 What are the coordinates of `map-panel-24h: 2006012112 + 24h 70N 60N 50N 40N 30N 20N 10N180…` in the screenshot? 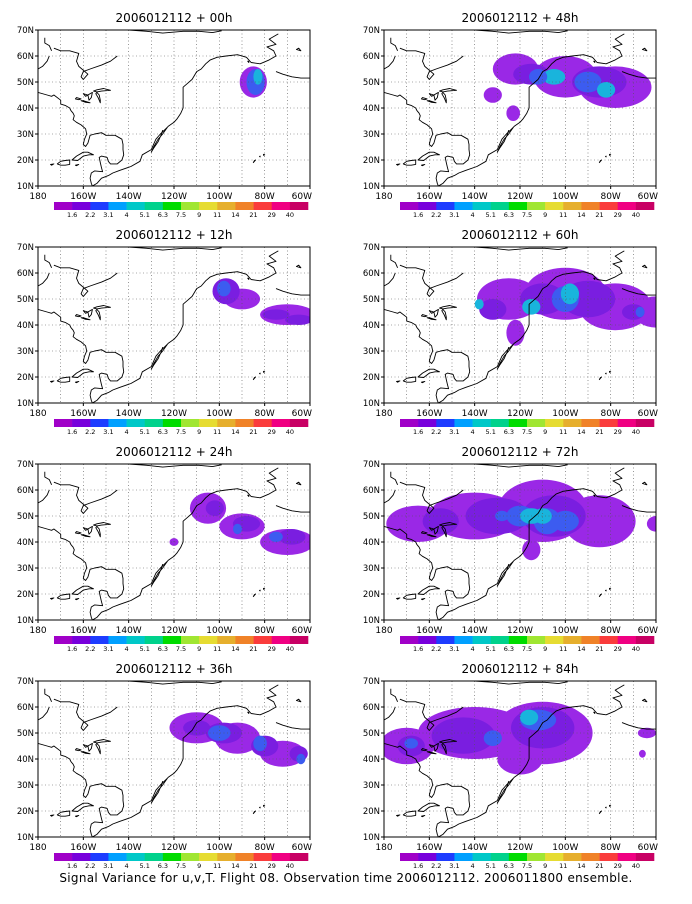 It's located at (164, 549).